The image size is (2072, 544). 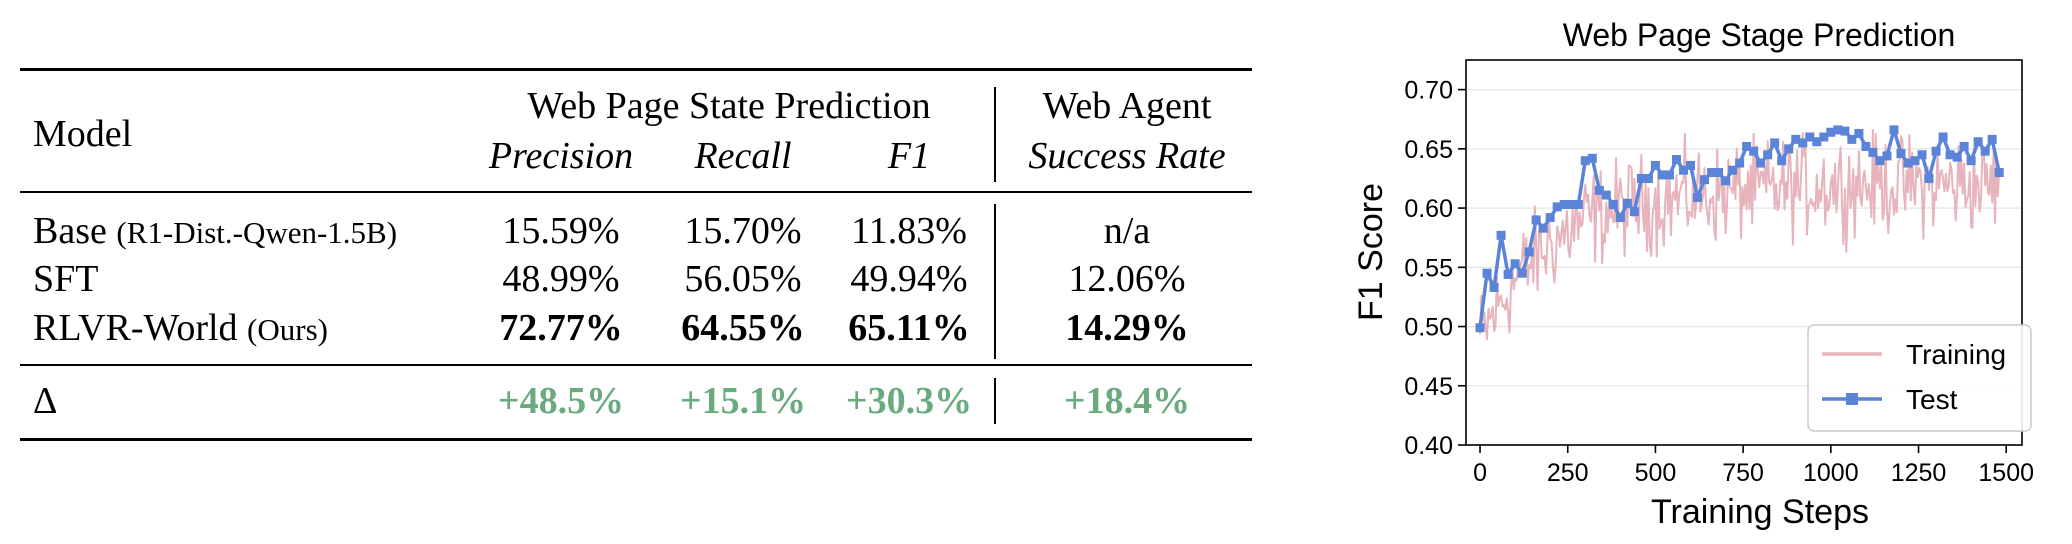 I want to click on model-name: RLVR-World, so click(x=135, y=328).